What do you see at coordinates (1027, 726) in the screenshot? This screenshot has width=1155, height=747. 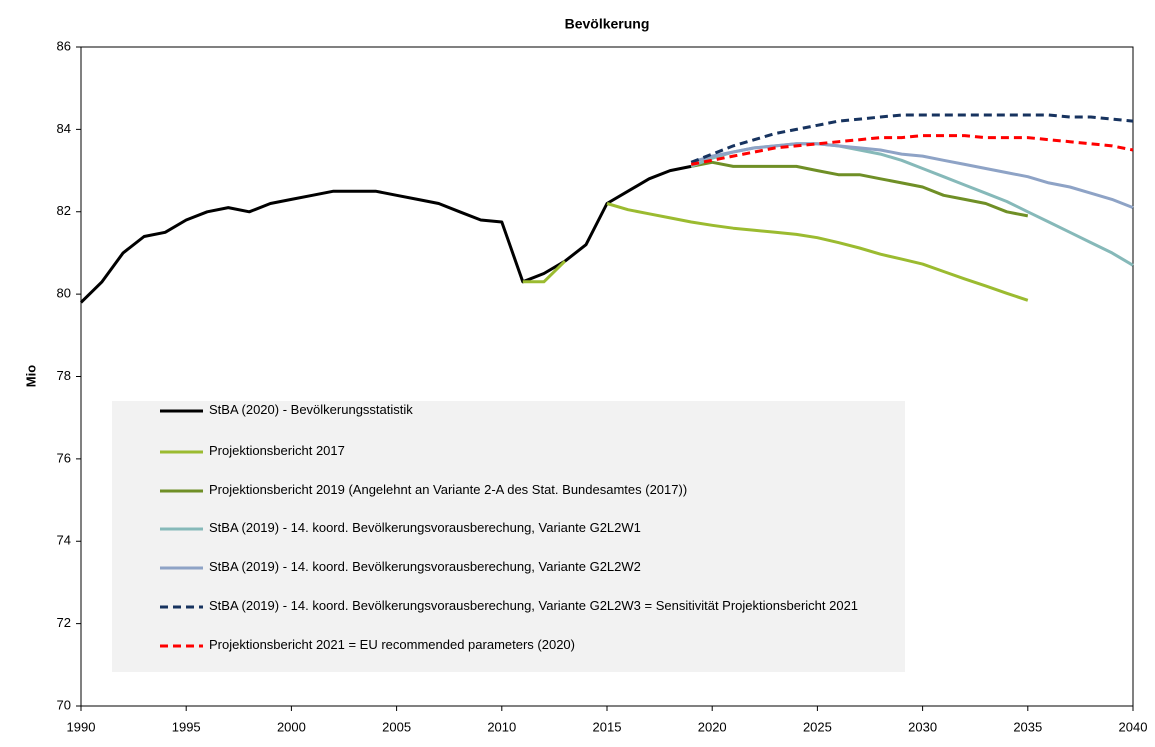 I see `x-tick-label: 2035` at bounding box center [1027, 726].